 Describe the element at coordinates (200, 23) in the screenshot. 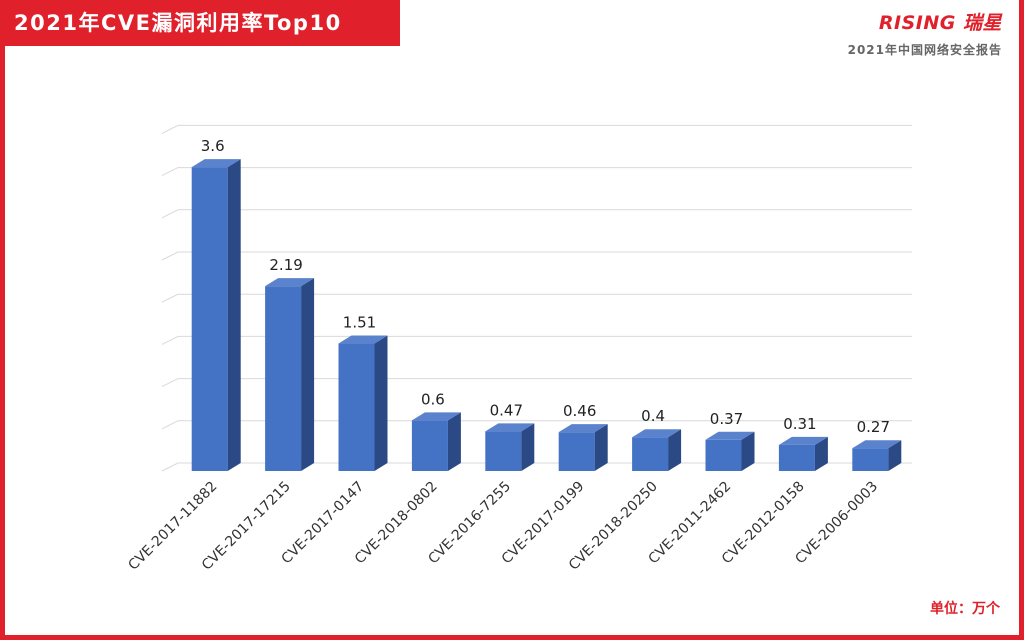

I see `chart-title: 2021年CVE漏洞利用率Top10` at that location.